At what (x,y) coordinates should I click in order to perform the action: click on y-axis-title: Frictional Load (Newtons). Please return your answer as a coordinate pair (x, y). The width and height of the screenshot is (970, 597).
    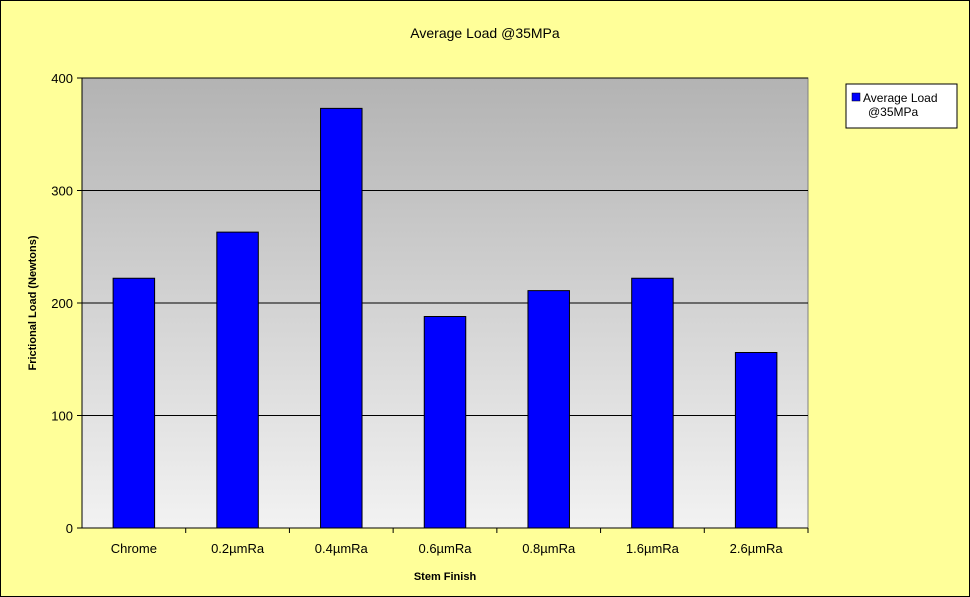
    Looking at the image, I should click on (33, 302).